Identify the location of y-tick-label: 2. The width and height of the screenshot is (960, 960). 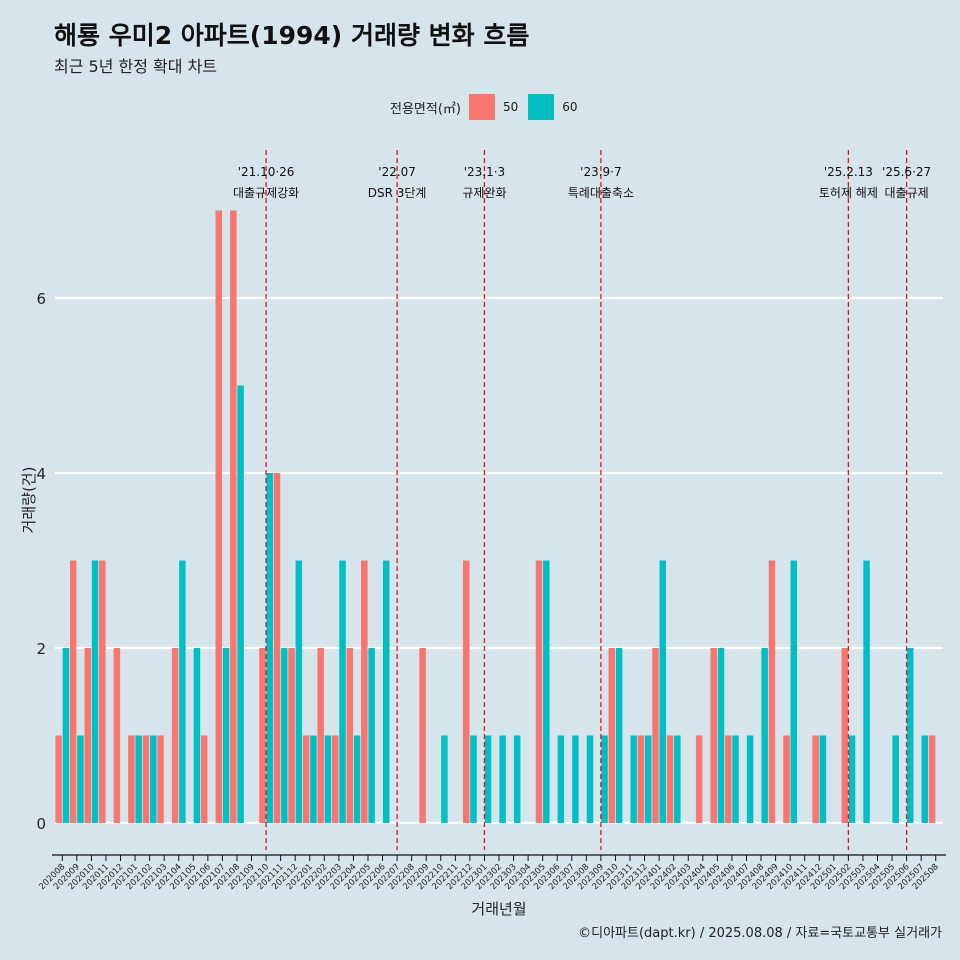
(41, 649).